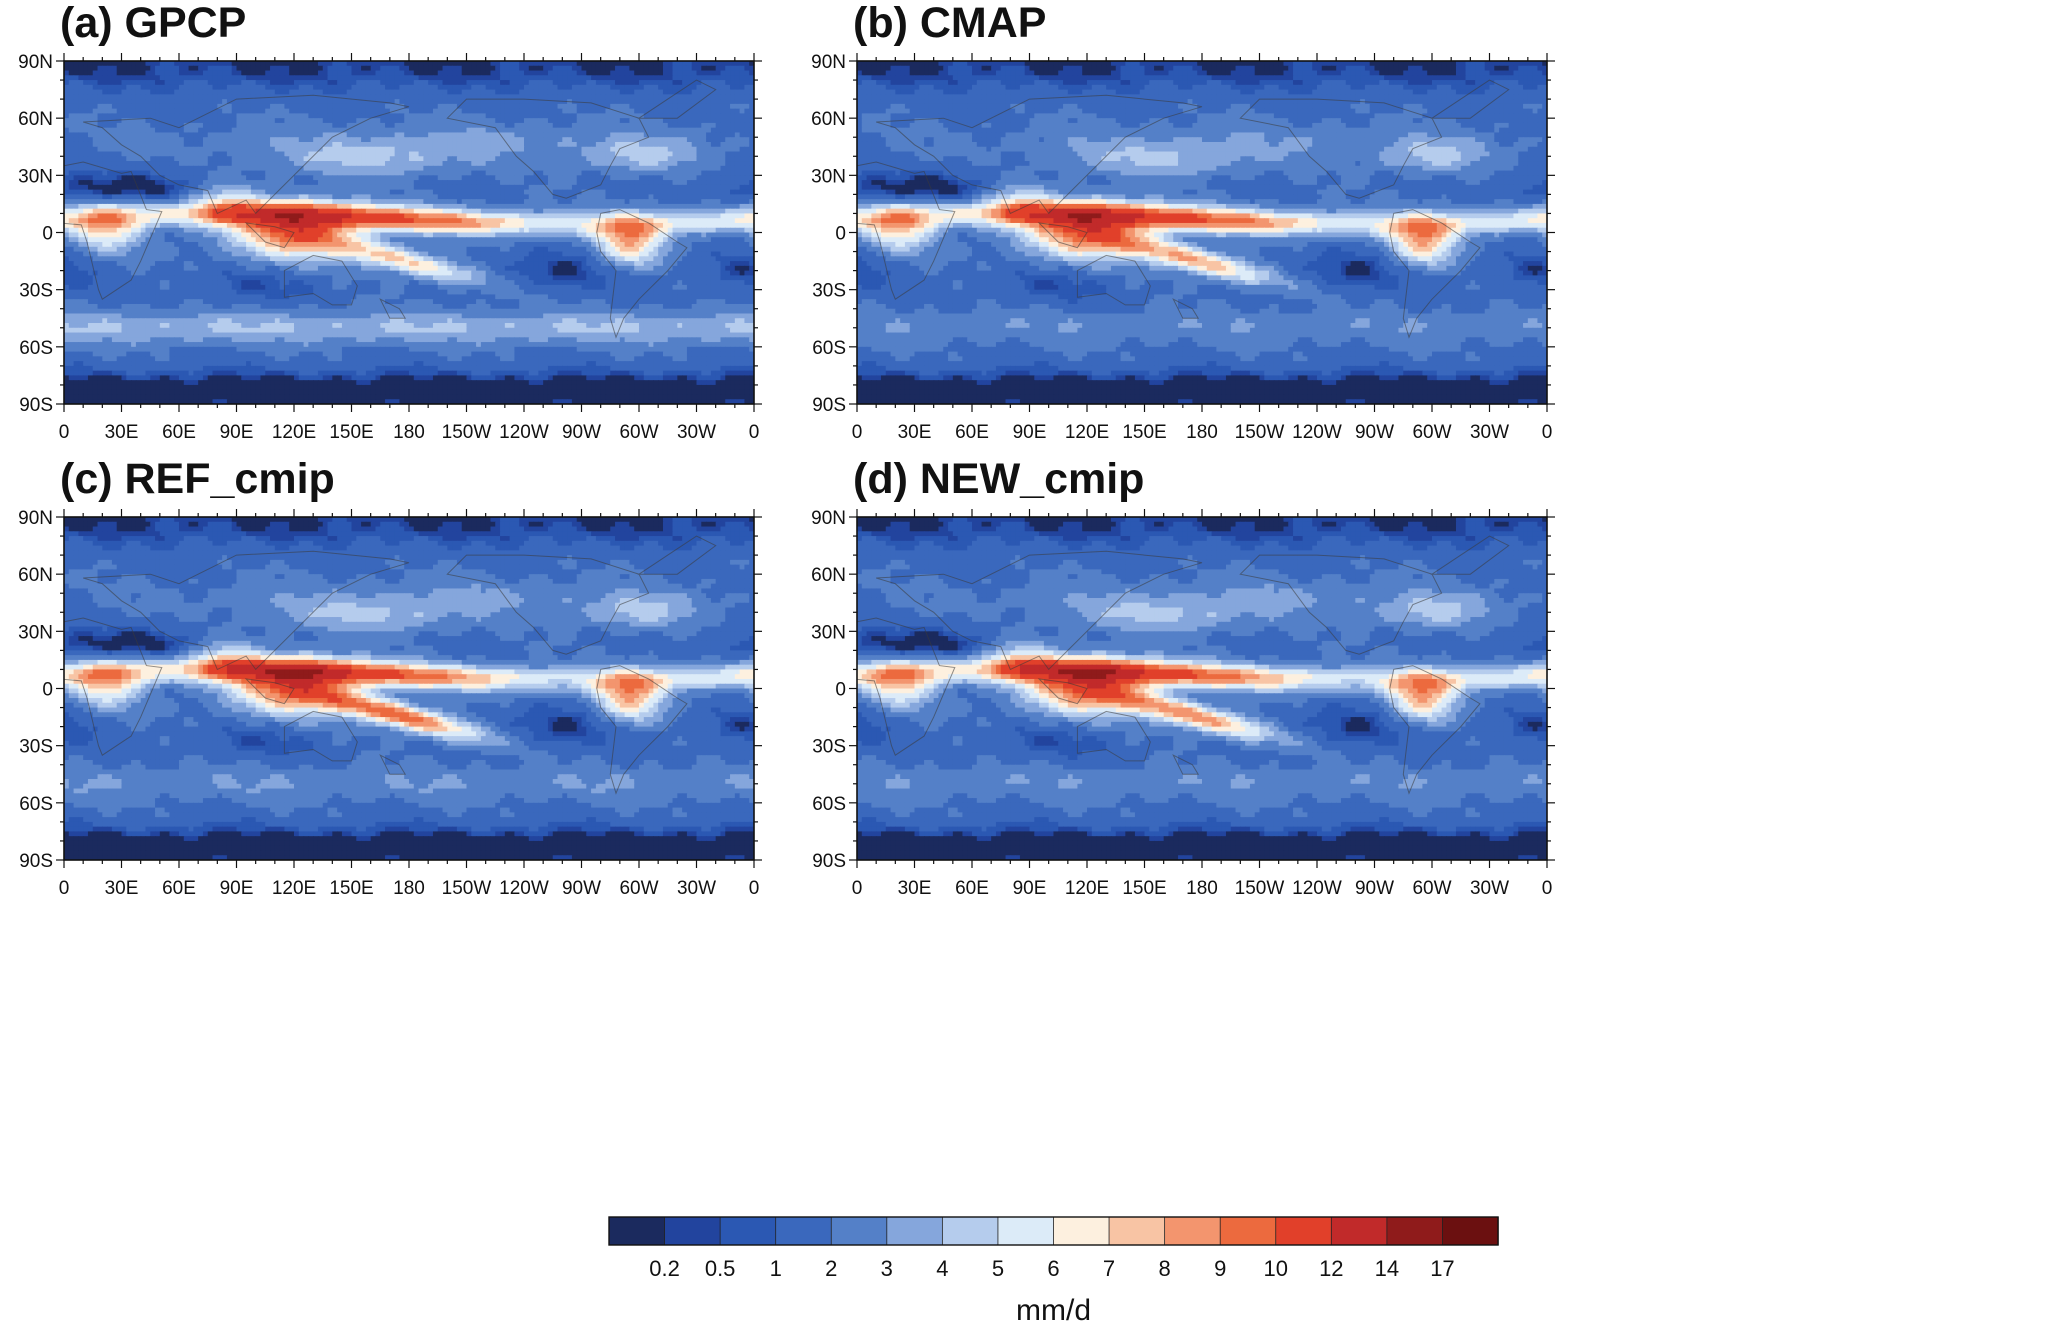 Image resolution: width=2067 pixels, height=1336 pixels. What do you see at coordinates (1220, 1268) in the screenshot?
I see `colorbar-label: 9` at bounding box center [1220, 1268].